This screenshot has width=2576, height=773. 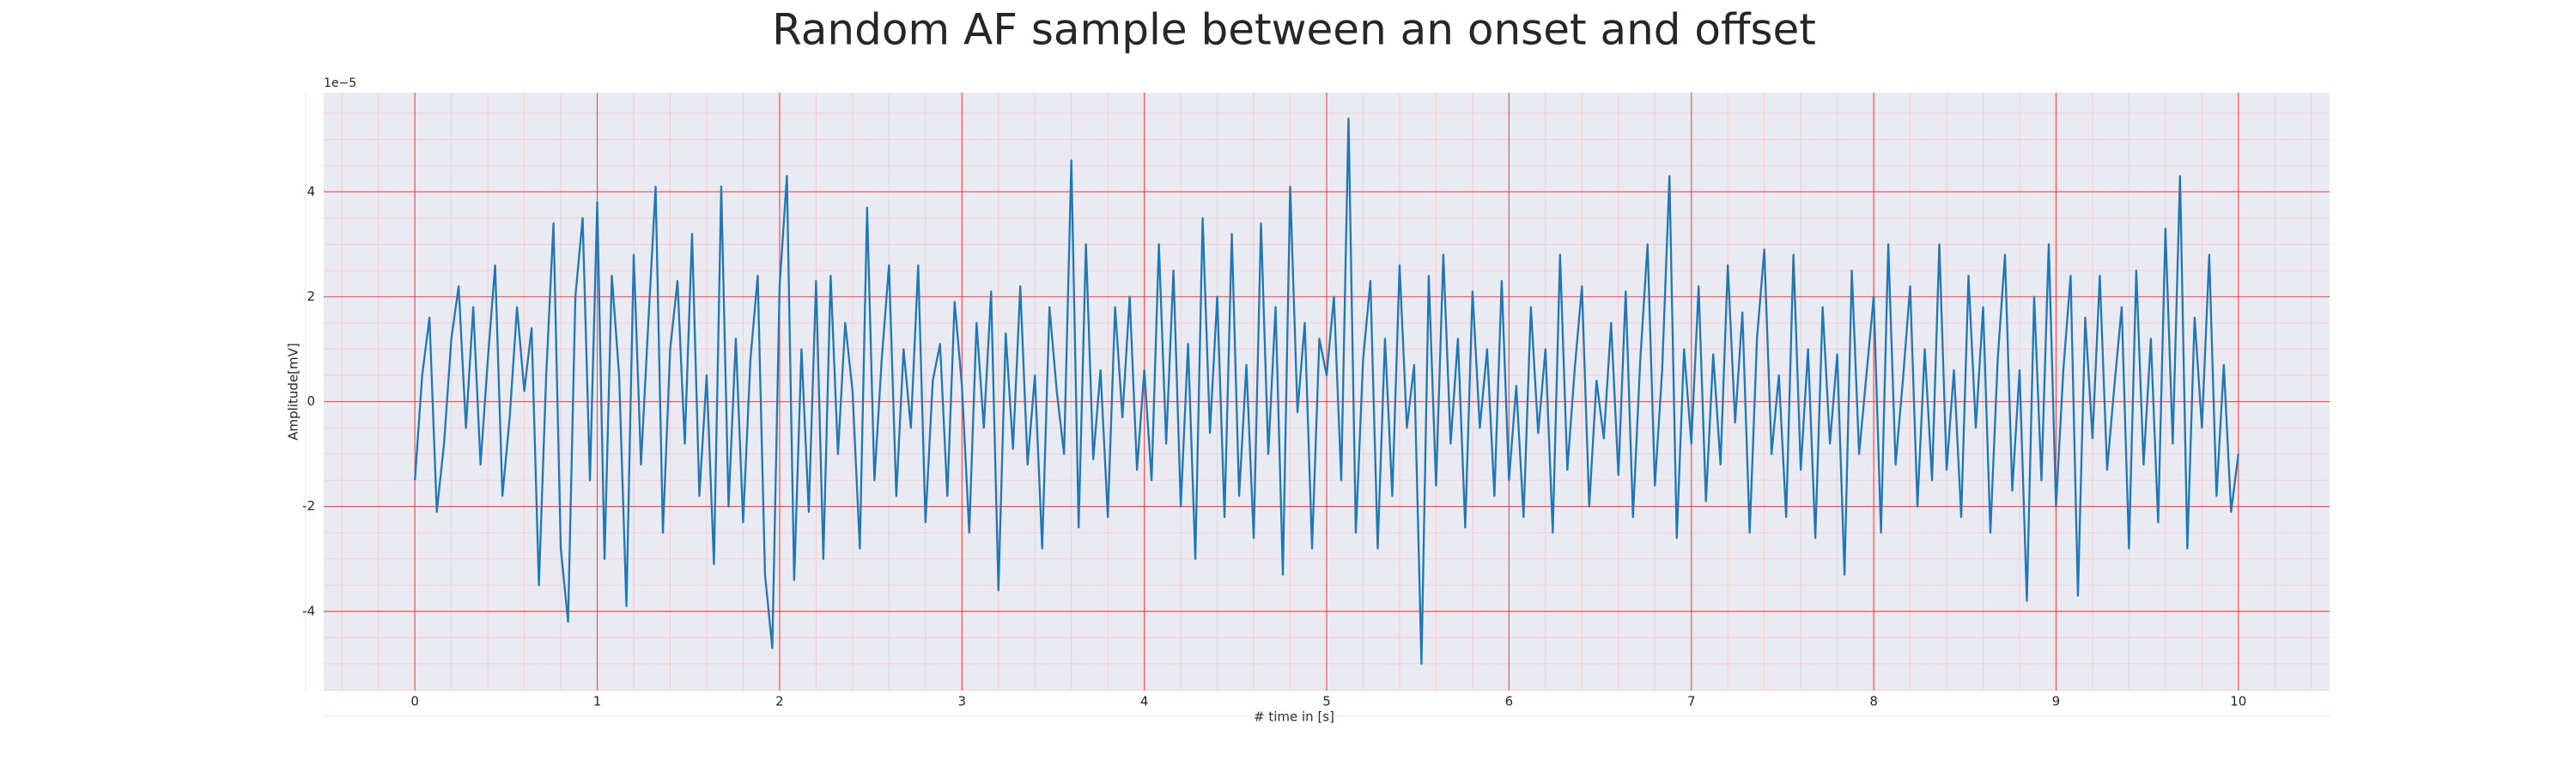 I want to click on x-tick-label: 6, so click(x=1510, y=701).